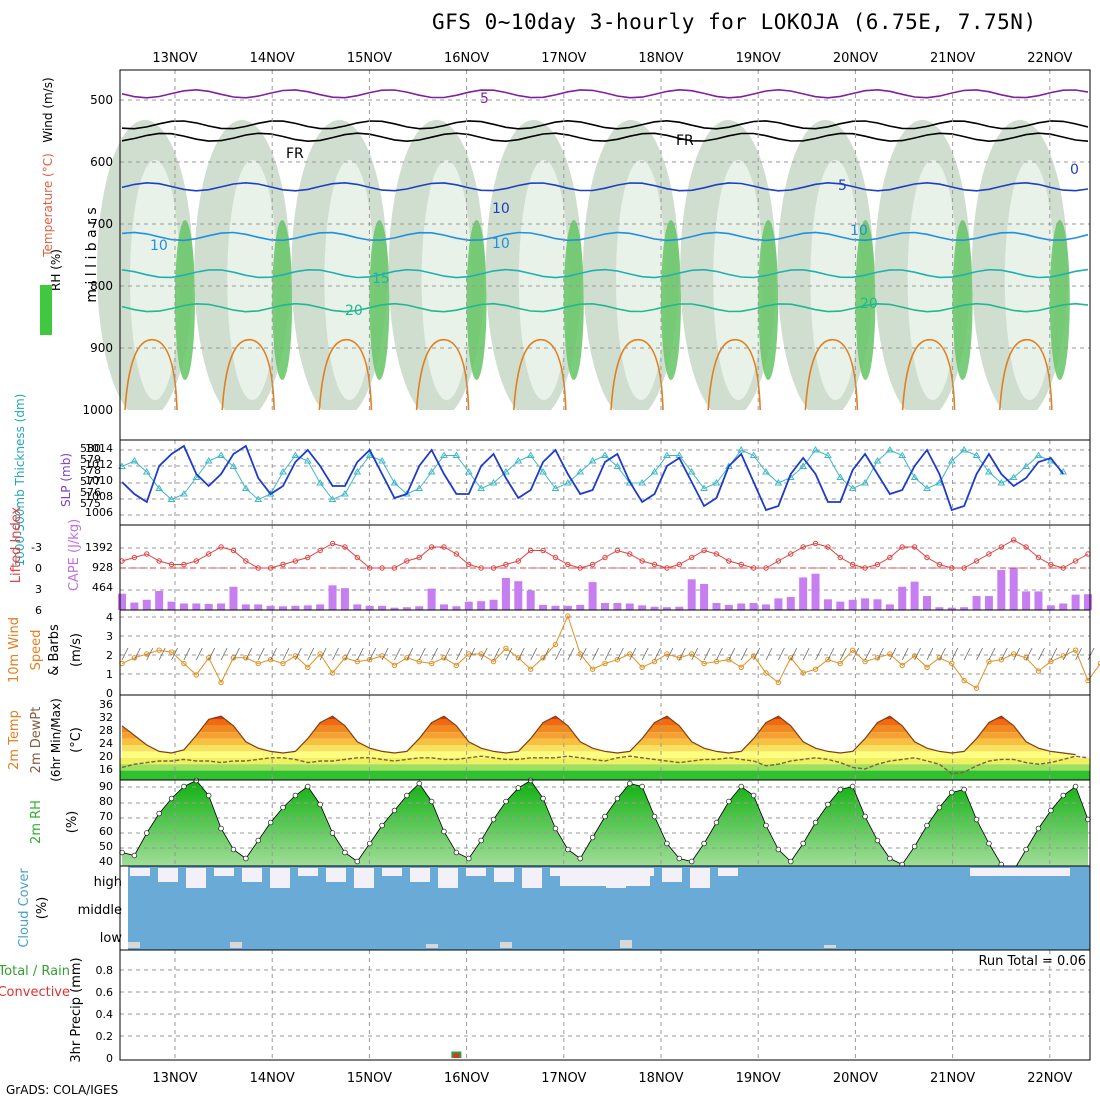 The width and height of the screenshot is (1100, 1100). I want to click on temp-axis-label: 2m Temp, so click(14, 740).